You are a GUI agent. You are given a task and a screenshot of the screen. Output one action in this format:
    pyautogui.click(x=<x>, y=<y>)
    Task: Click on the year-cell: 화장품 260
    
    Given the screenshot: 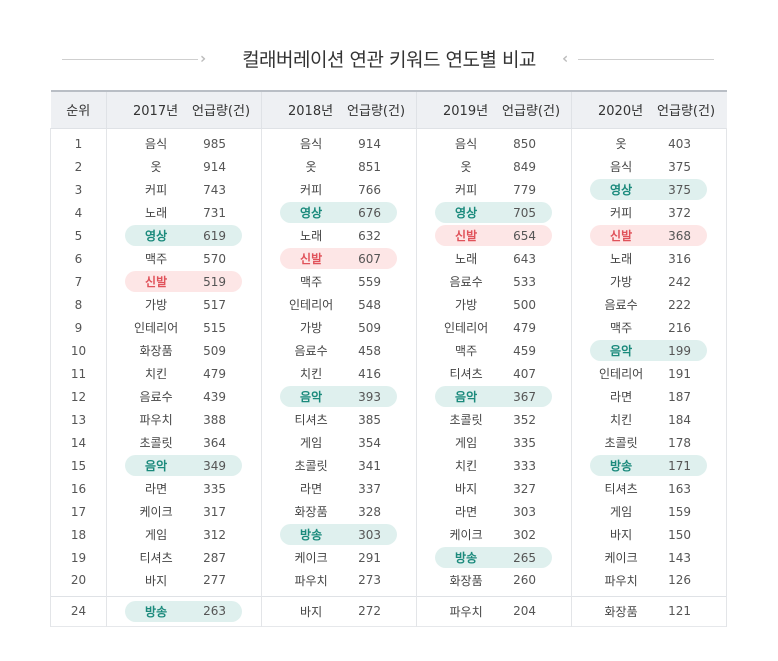 What is the action you would take?
    pyautogui.click(x=494, y=582)
    